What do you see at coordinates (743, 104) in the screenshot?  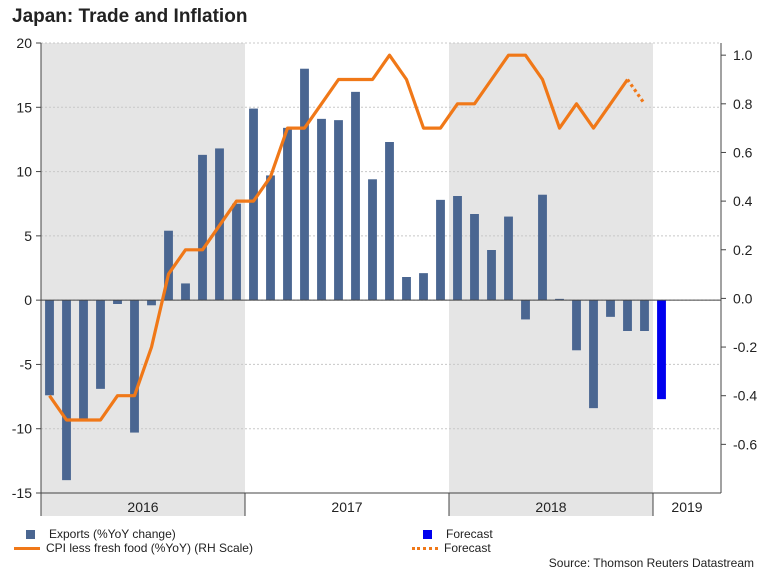 I see `y-right-tick-label: 0.8` at bounding box center [743, 104].